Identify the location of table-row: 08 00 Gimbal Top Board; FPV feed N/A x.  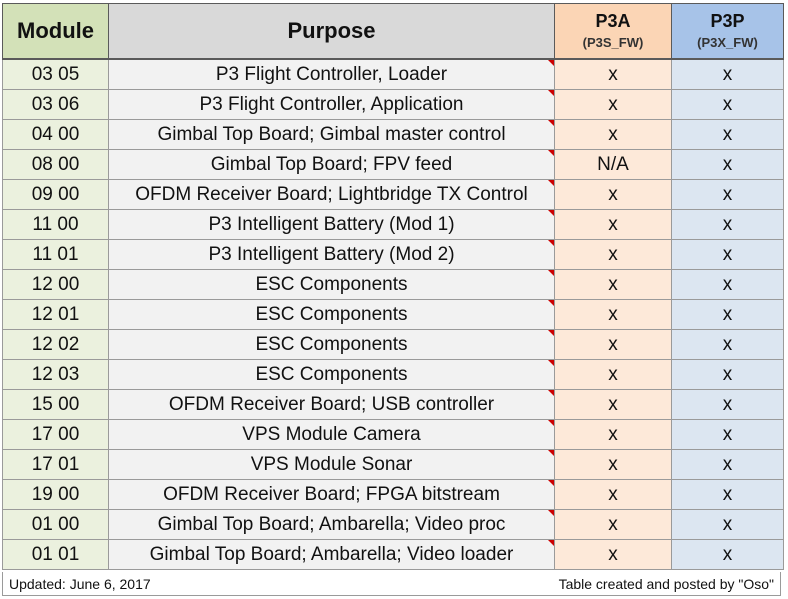
(393, 164).